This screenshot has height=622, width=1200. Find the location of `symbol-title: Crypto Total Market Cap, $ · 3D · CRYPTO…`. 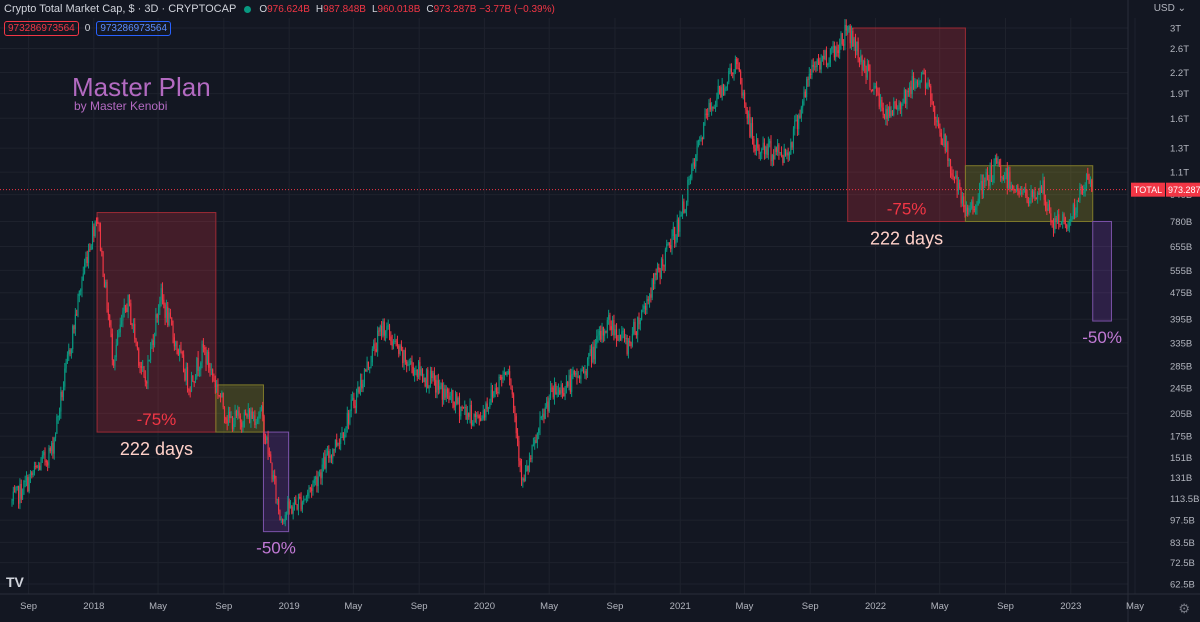

symbol-title: Crypto Total Market Cap, $ · 3D · CRYPTO… is located at coordinates (120, 9).